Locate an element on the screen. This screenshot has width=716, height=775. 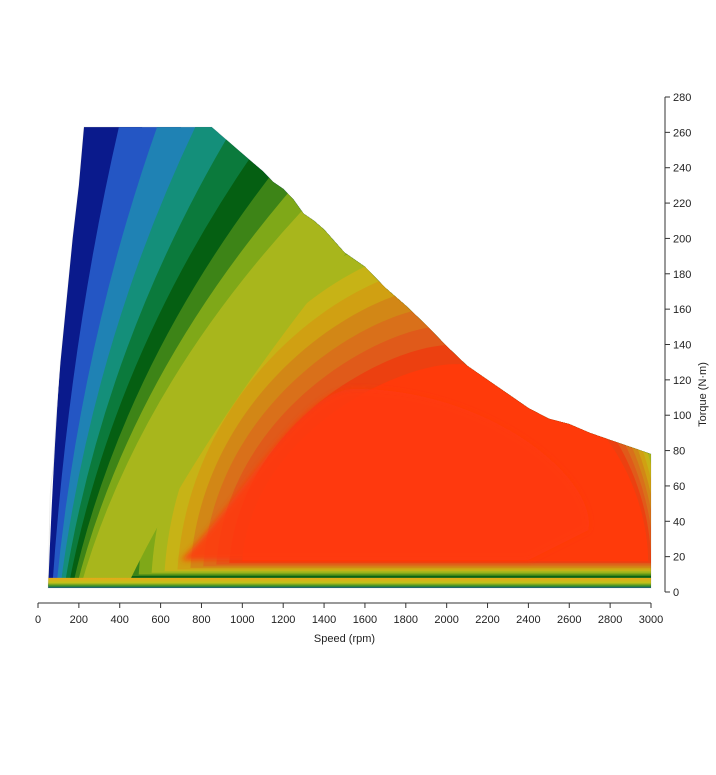
y-tick-label: 20 is located at coordinates (679, 558).